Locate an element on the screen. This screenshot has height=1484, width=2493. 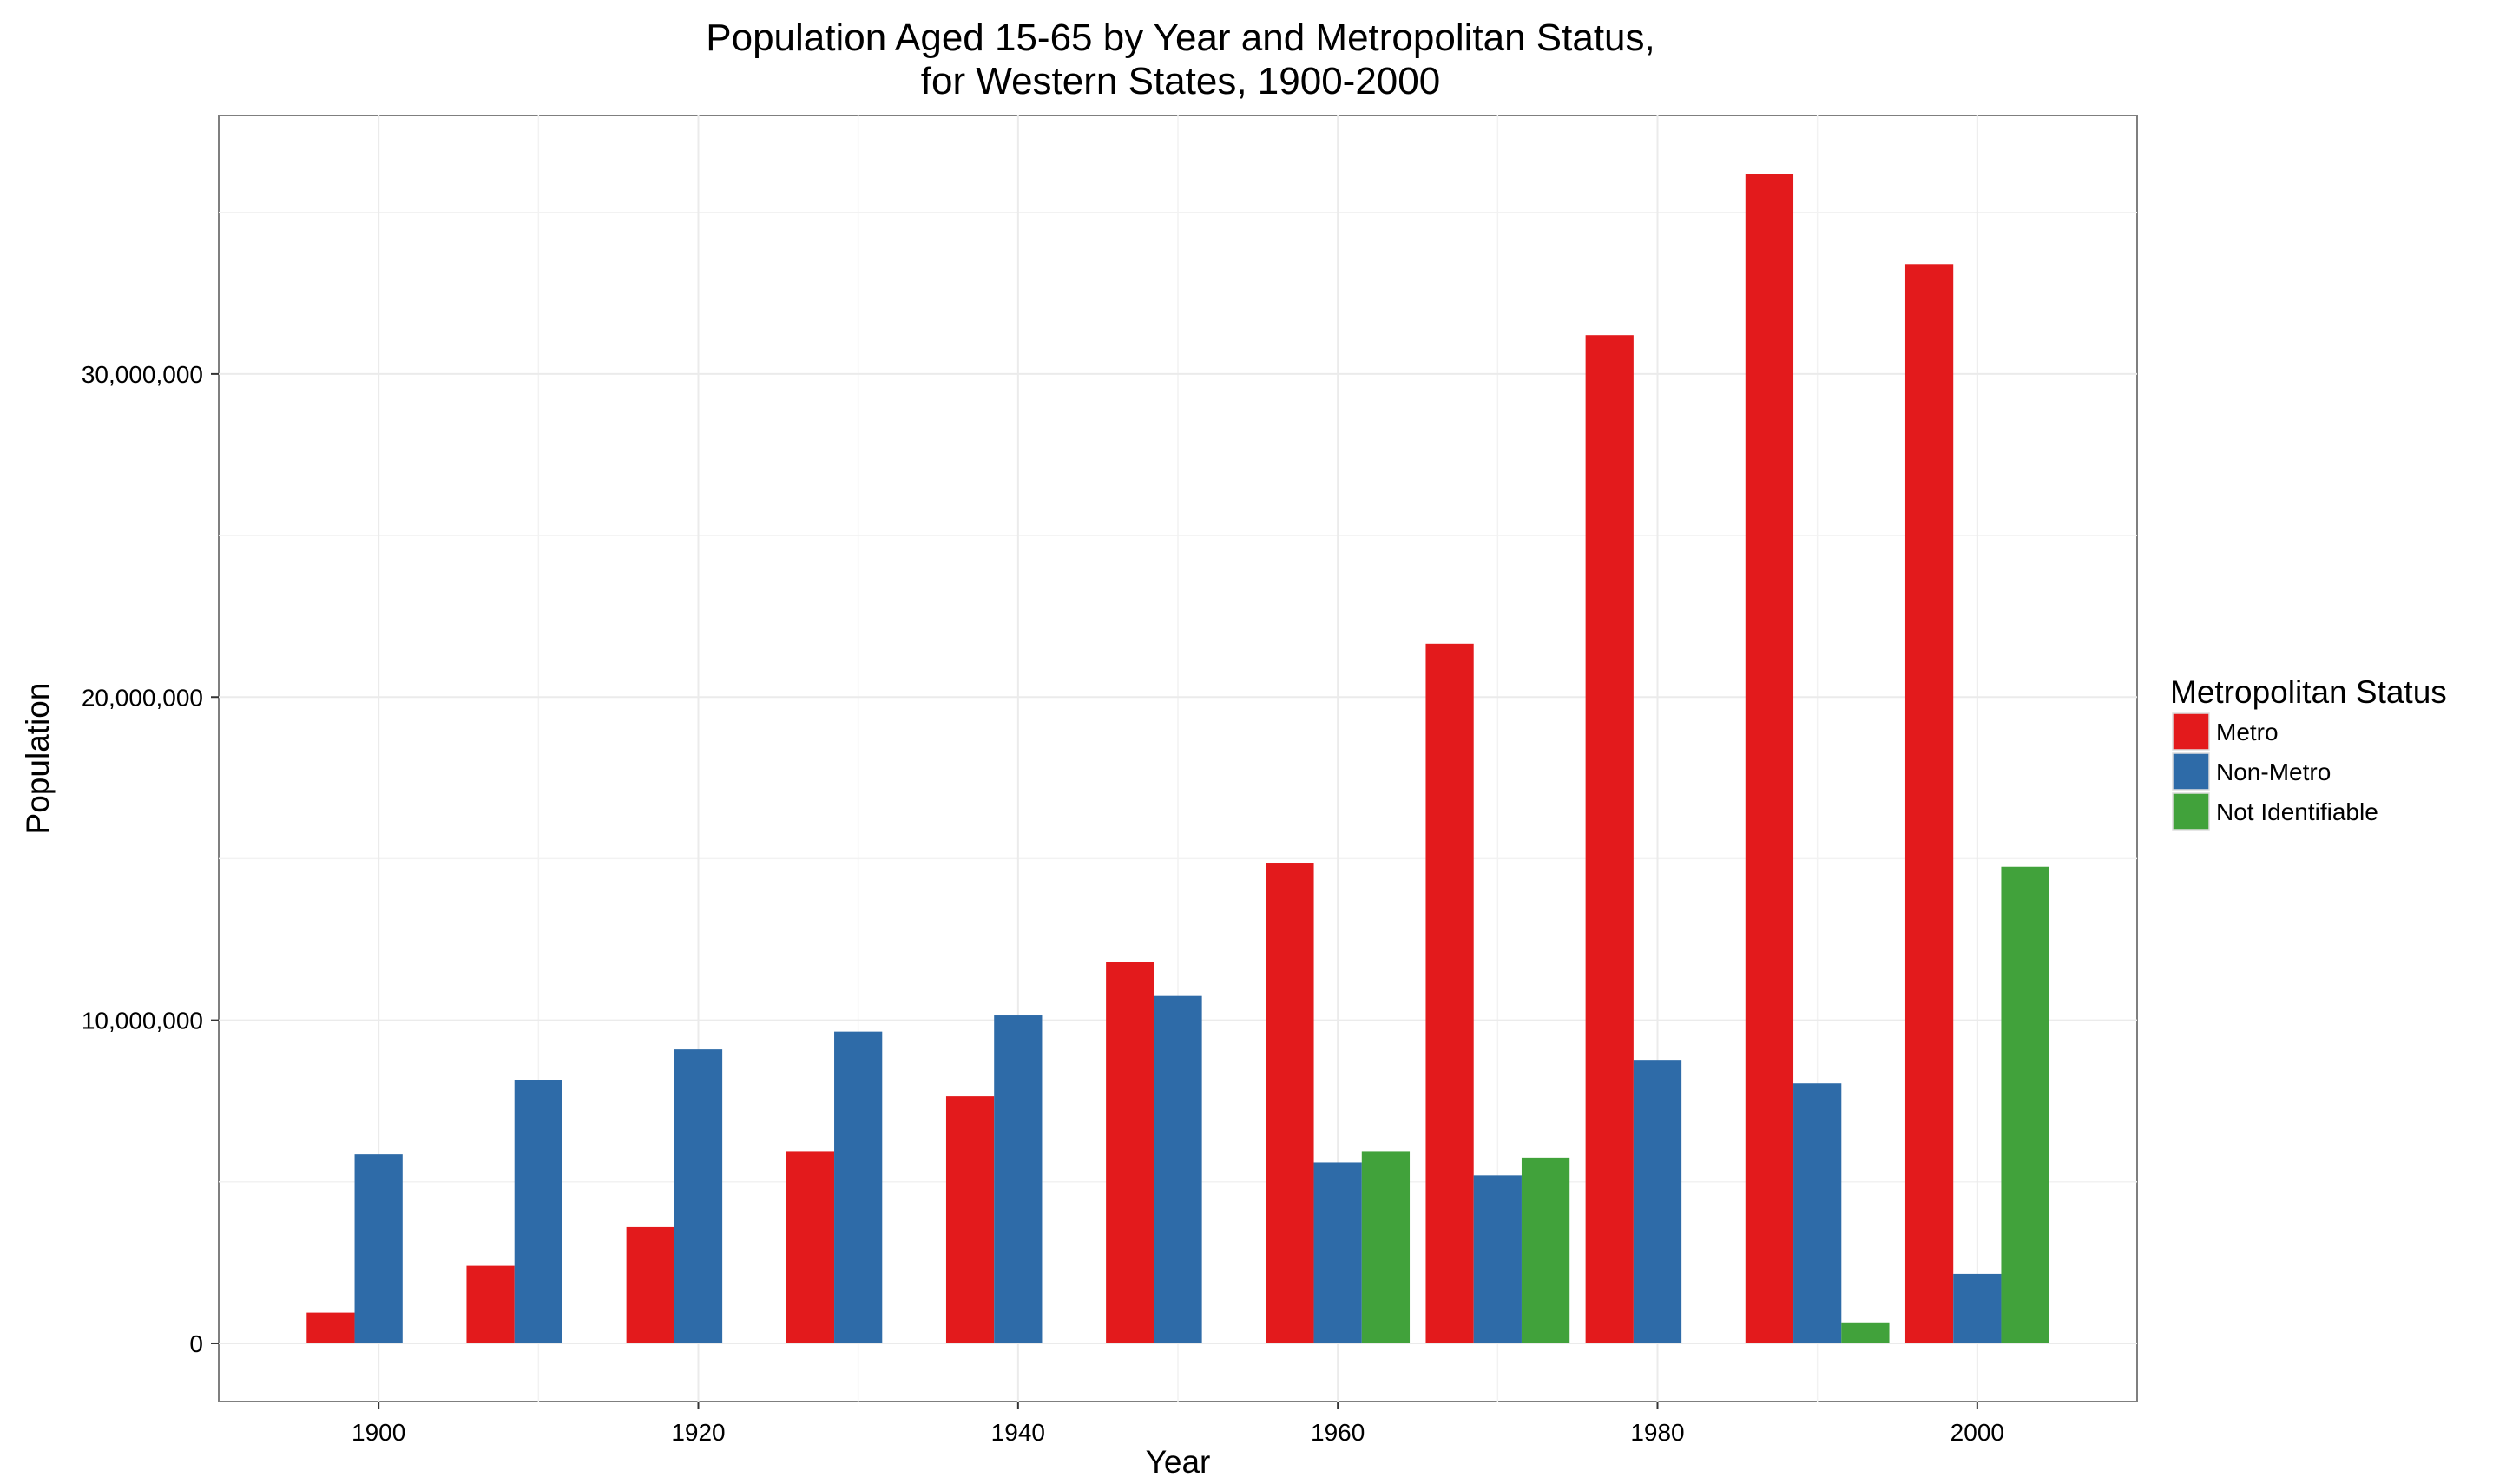
y-axis-ticks: 0 10,000,000 20,000,000 30,000,000 is located at coordinates (150, 859).